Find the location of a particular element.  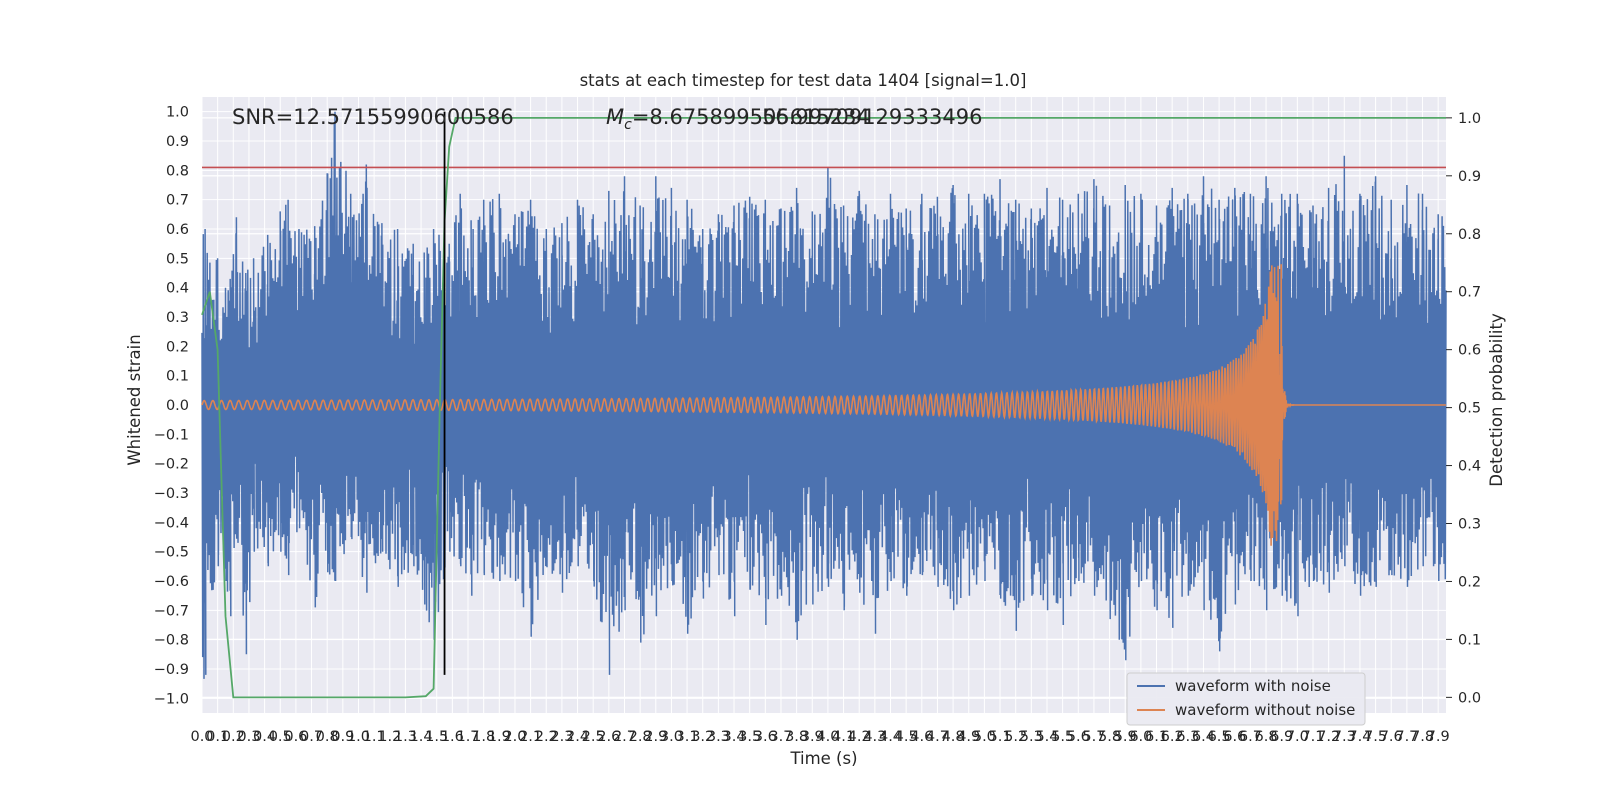

y2-tick-label: 0.3 is located at coordinates (1469, 525).